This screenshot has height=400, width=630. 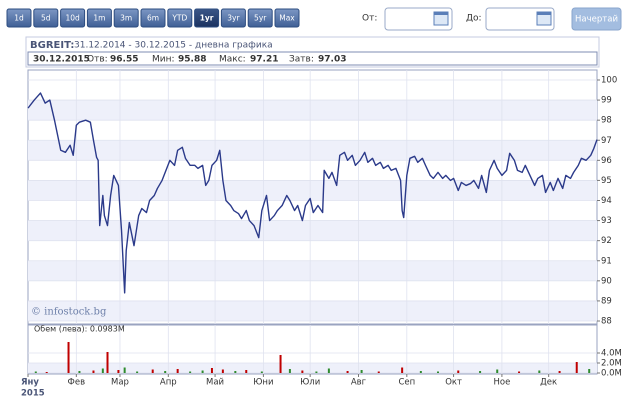 I want to click on x-tick-label: Май, so click(x=215, y=383).